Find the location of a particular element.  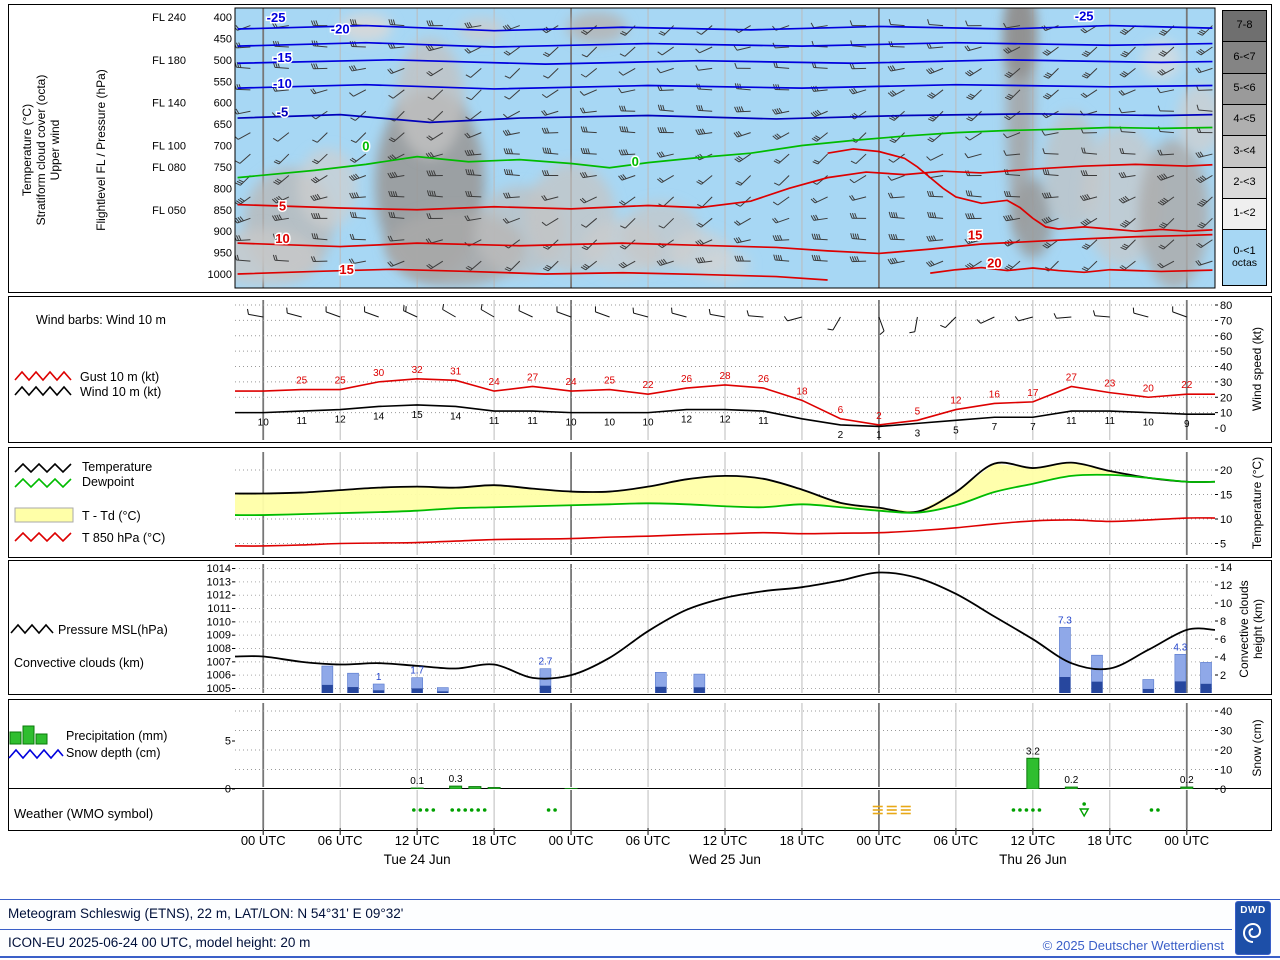

octa-cell: 0-<1 octas is located at coordinates (1244, 258).